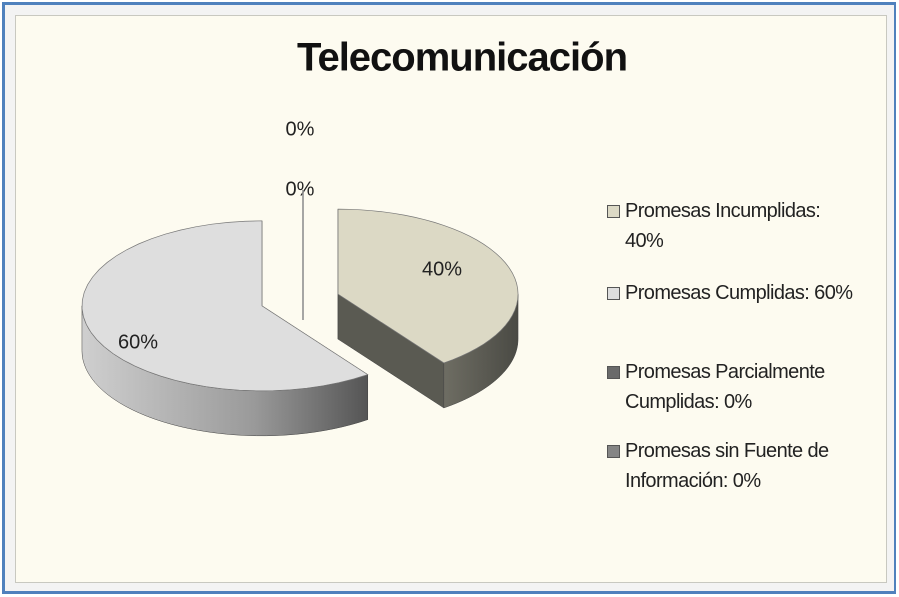  I want to click on legend-label: Promesas Parcialmente Cumplidas: 0%, so click(725, 387).